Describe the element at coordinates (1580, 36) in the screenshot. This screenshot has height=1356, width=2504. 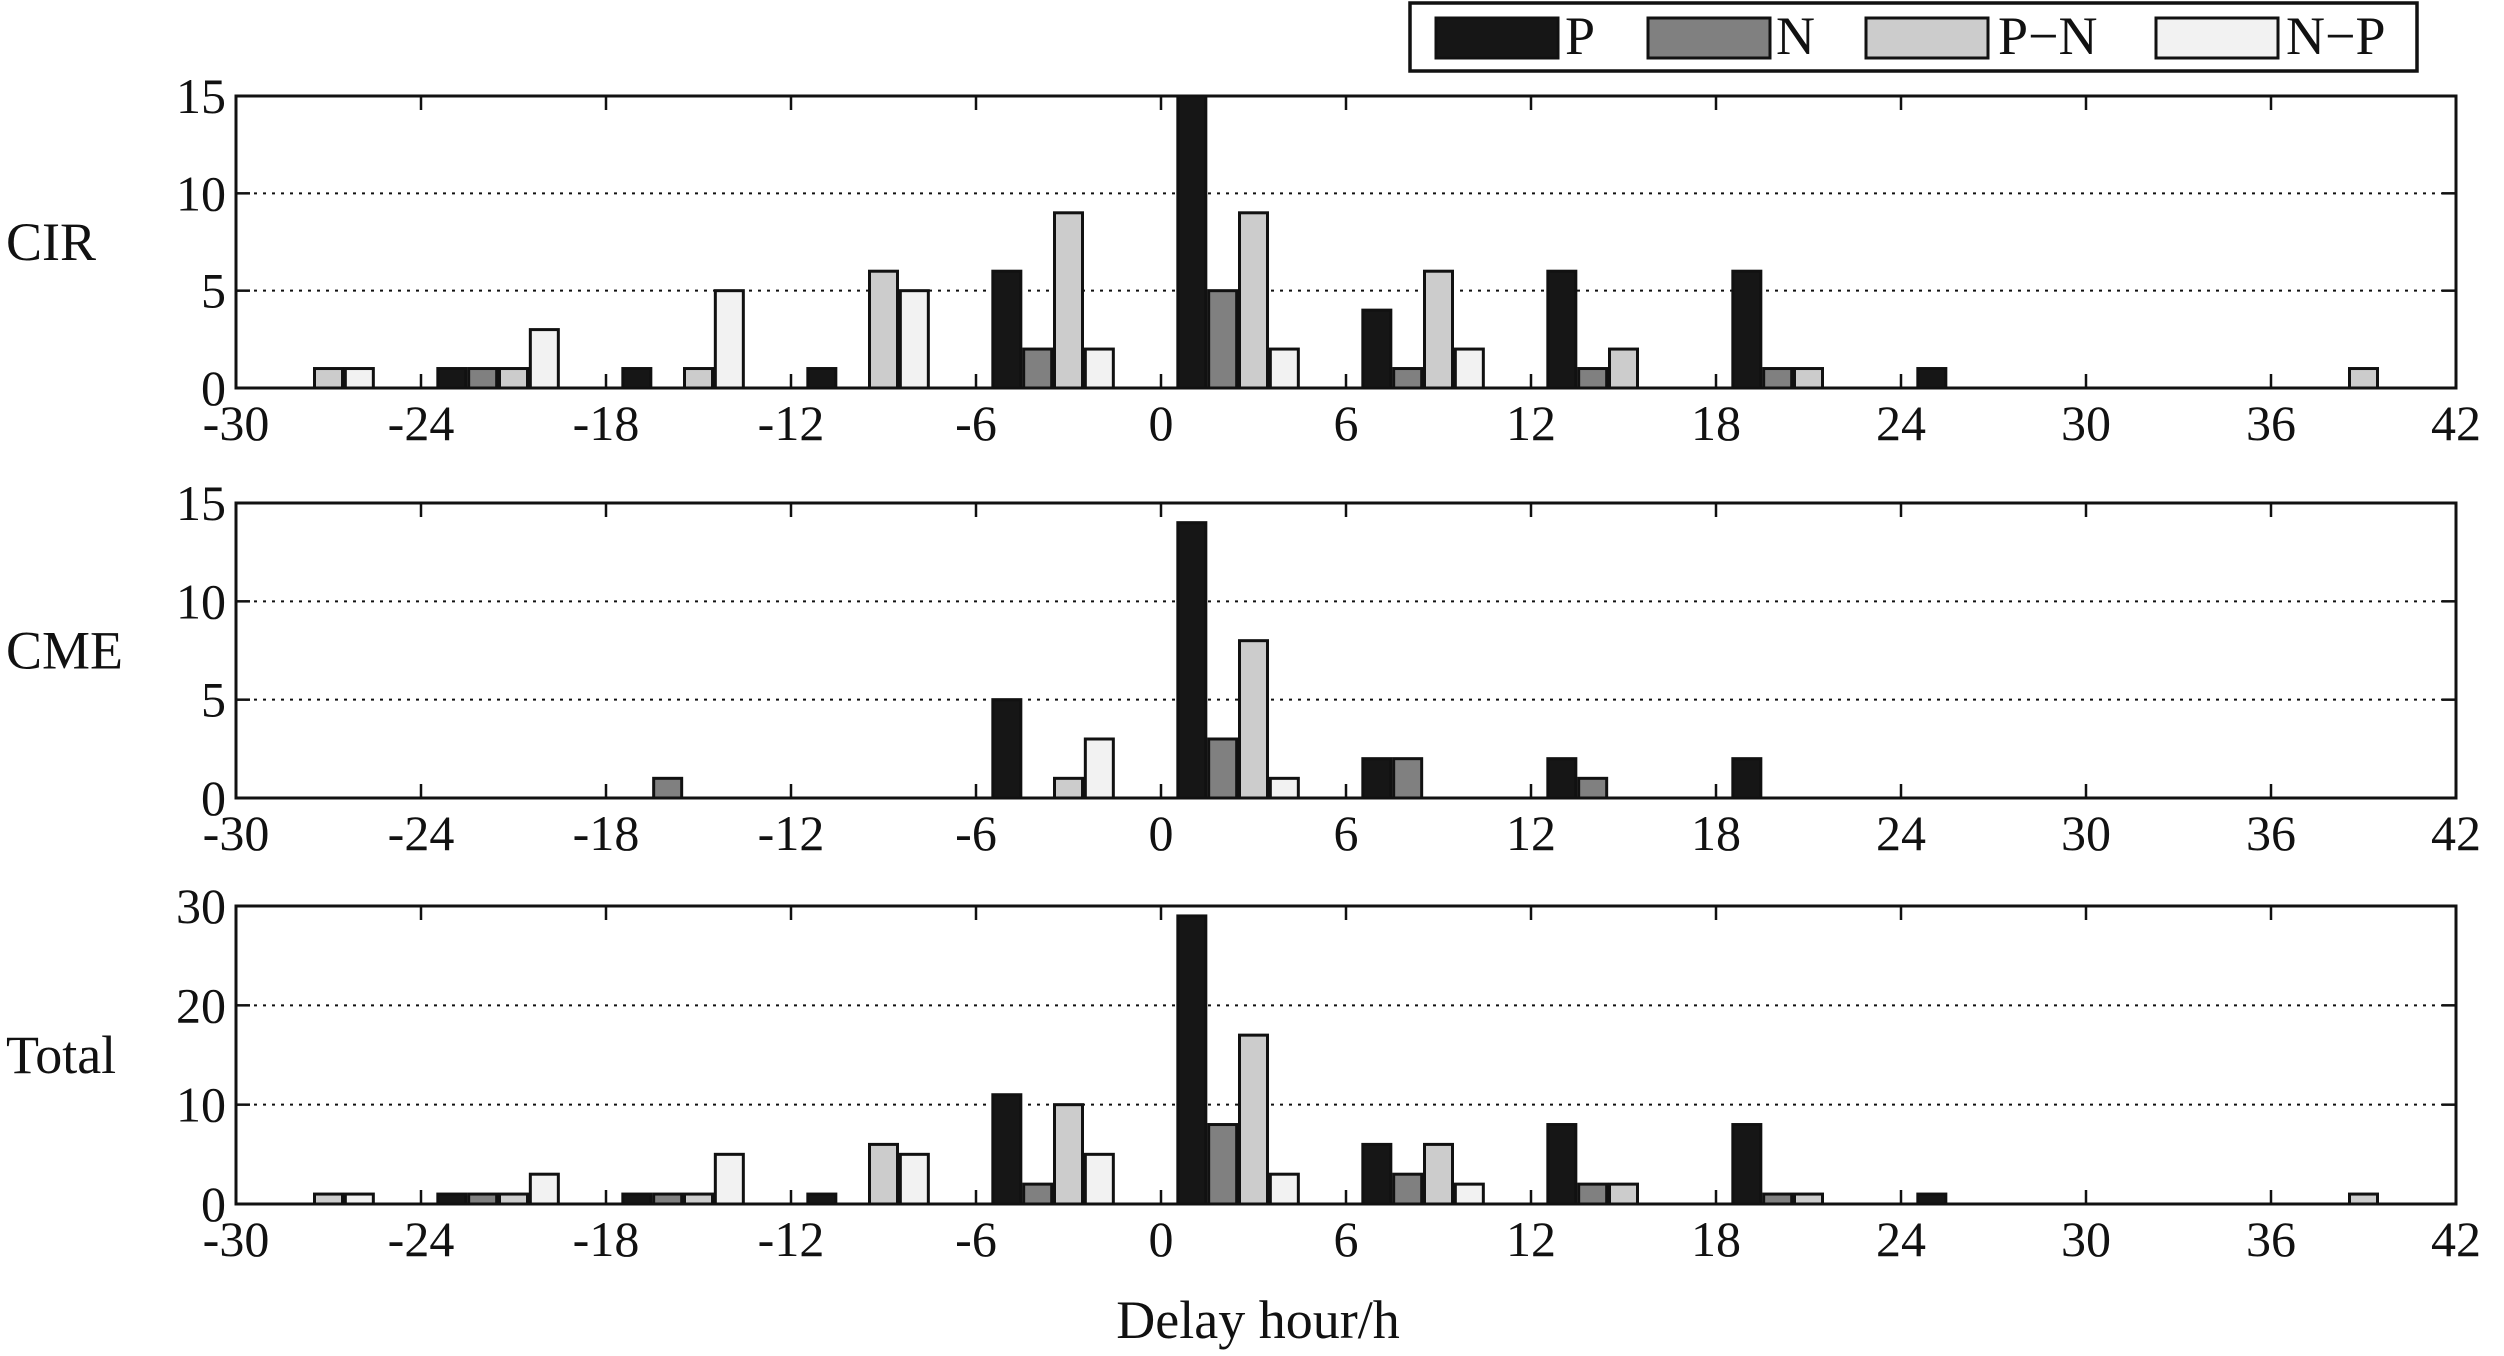
I see `legend-label-0: P` at that location.